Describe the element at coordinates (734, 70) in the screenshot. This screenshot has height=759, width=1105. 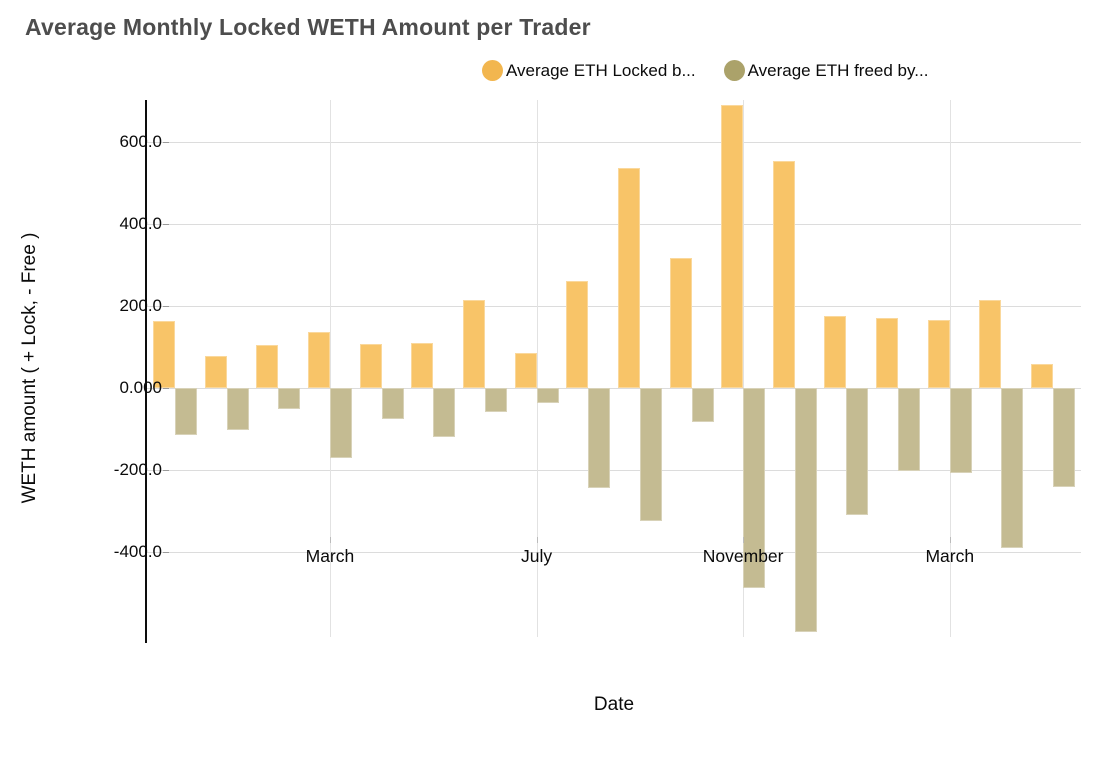
I see `legend-dot-freed-icon` at that location.